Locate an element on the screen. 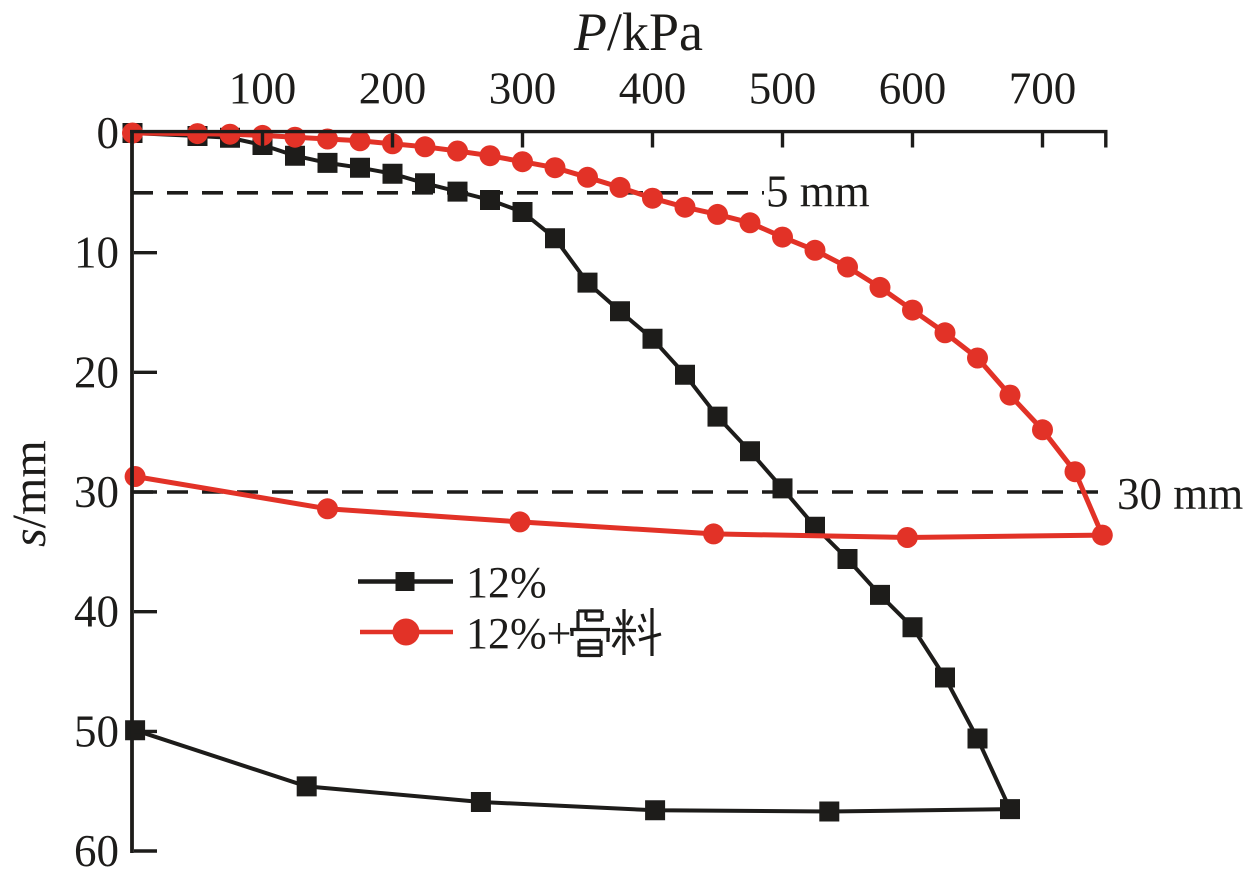  svg-text: 30 mm is located at coordinates (1180, 494).